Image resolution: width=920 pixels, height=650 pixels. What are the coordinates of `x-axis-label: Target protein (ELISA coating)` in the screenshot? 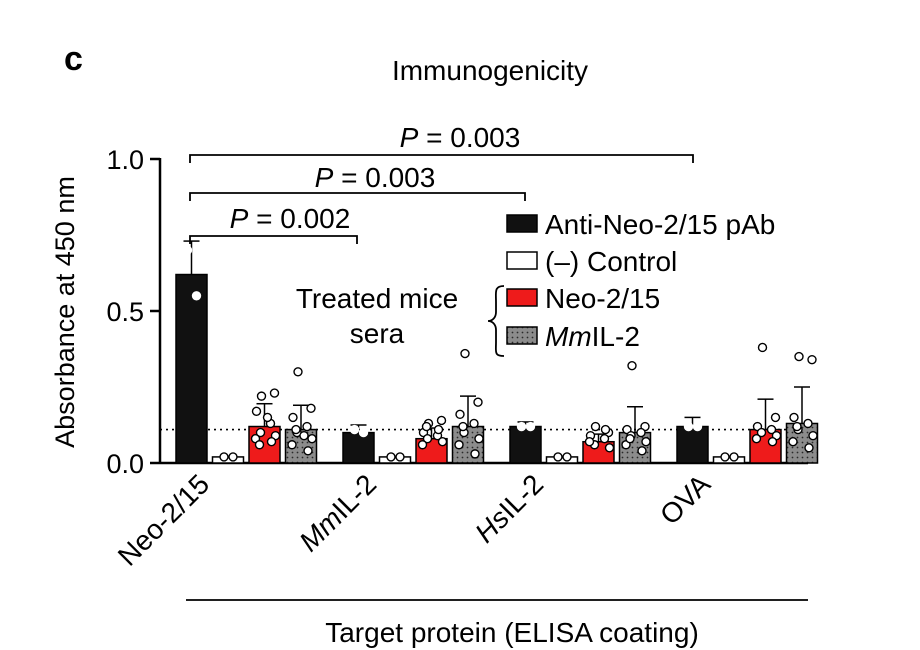 It's located at (512, 632).